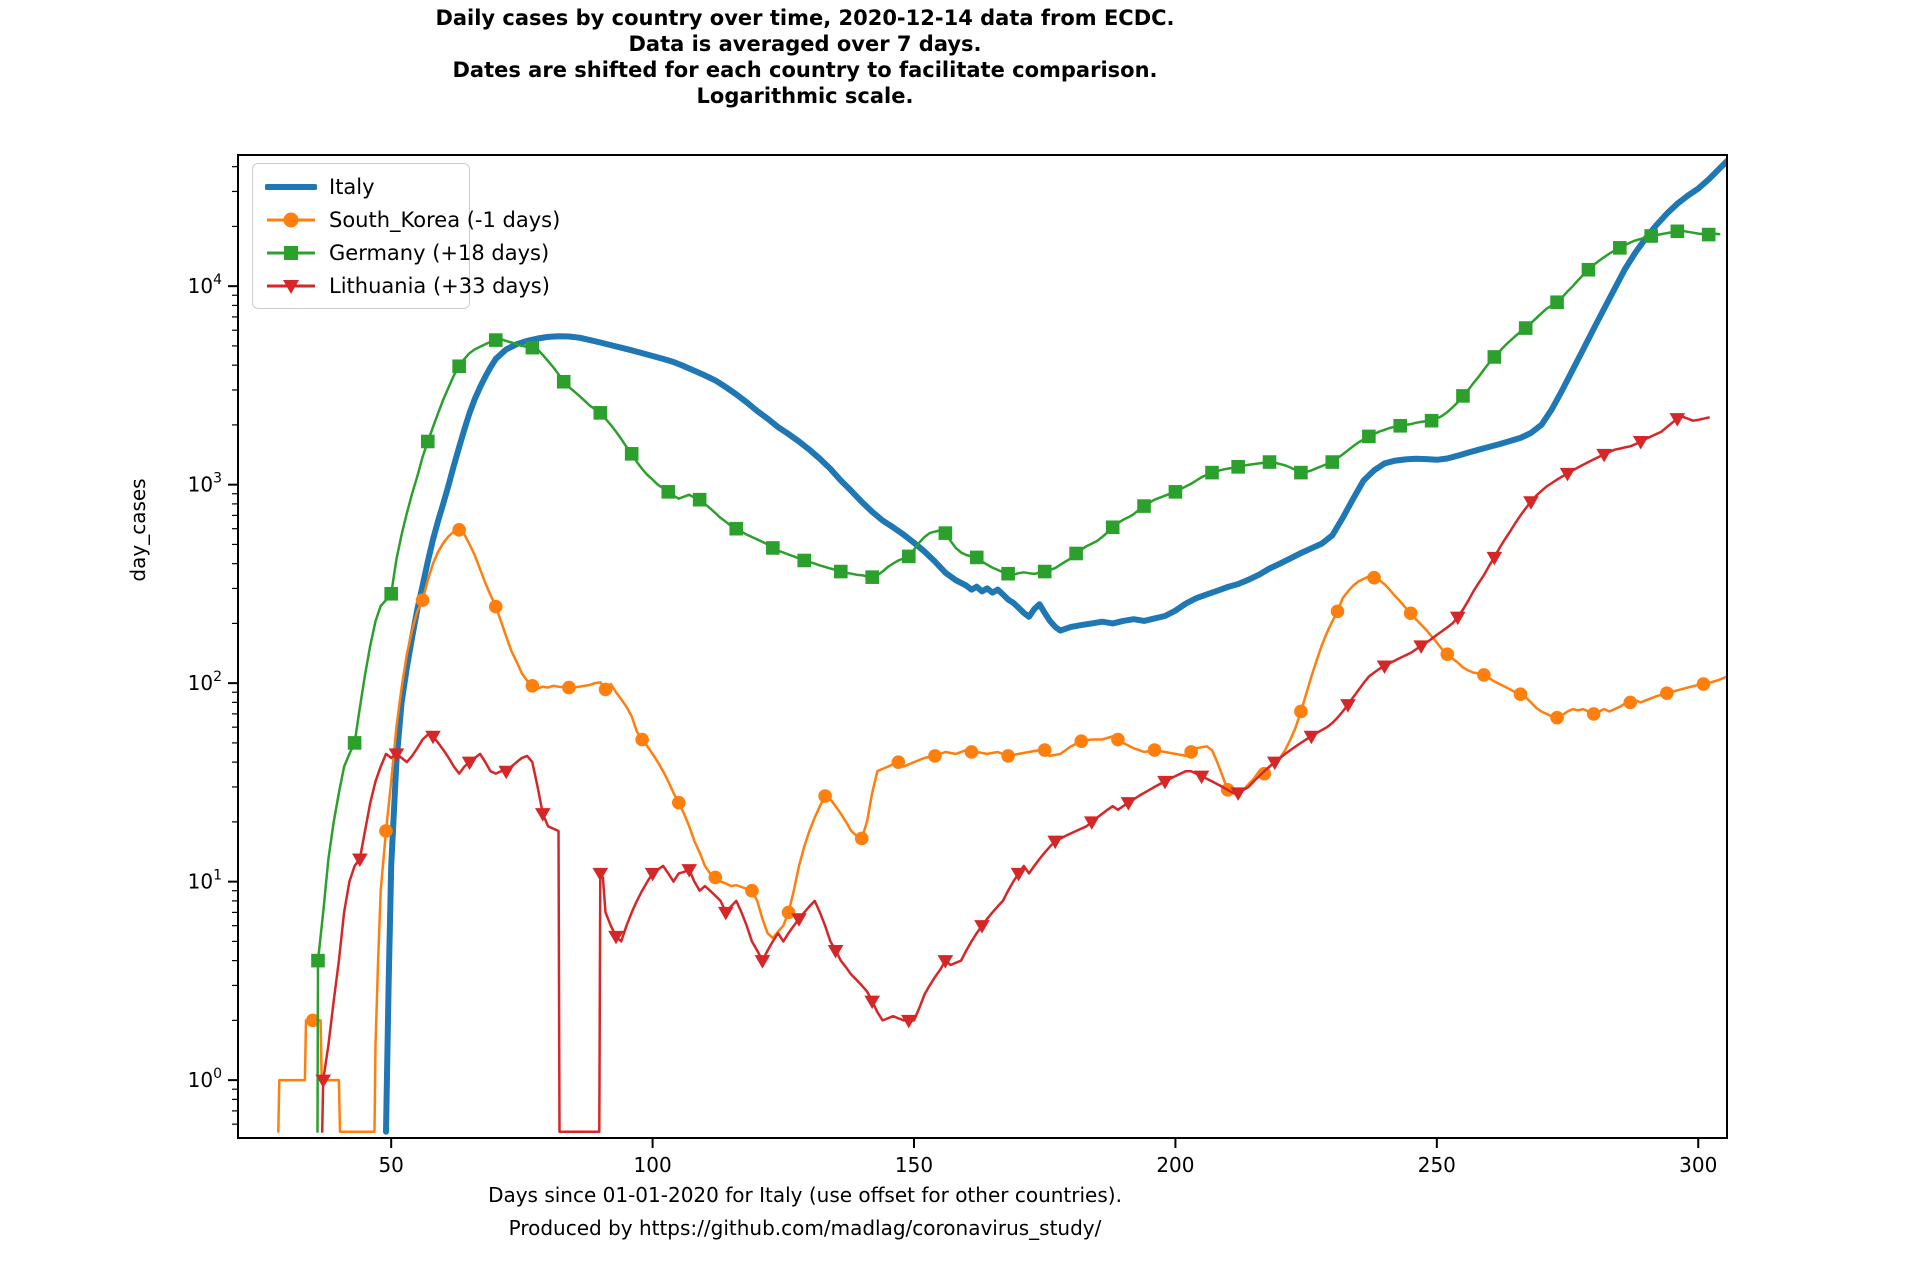 Image resolution: width=1920 pixels, height=1280 pixels. I want to click on y-tick-label: 10¹, so click(205, 881).